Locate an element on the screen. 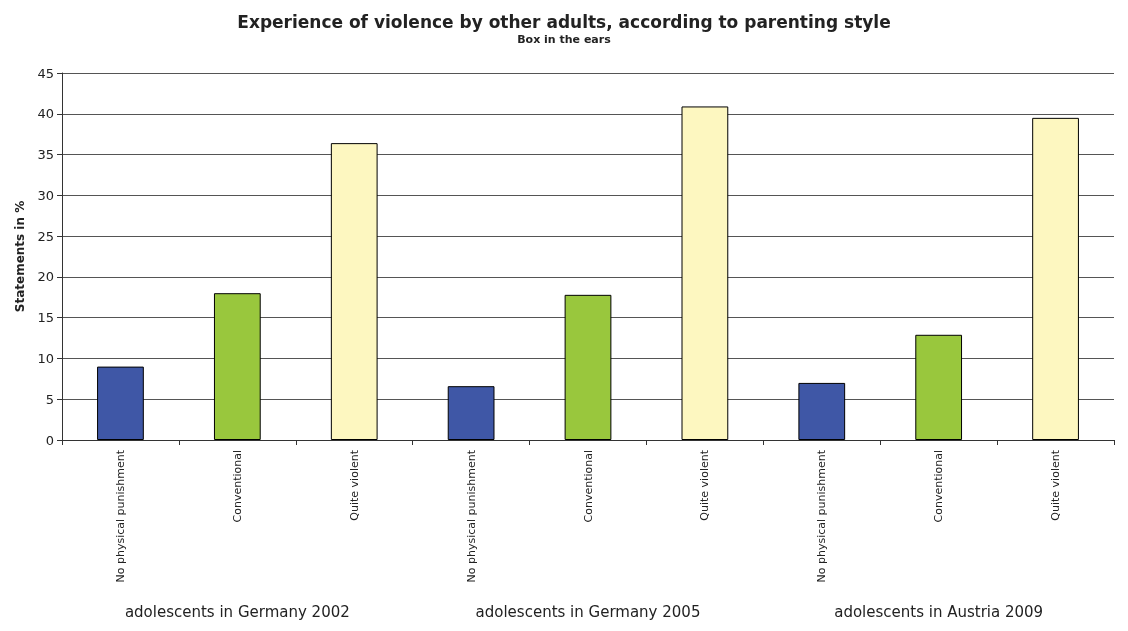 The height and width of the screenshot is (631, 1128). text: adolescents in Germany 2002 is located at coordinates (237, 612).